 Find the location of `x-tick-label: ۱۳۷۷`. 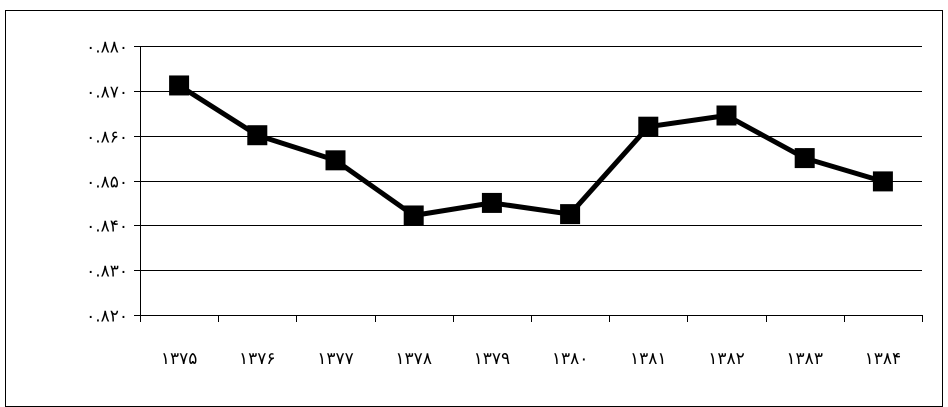

x-tick-label: ۱۳۷۷ is located at coordinates (335, 359).